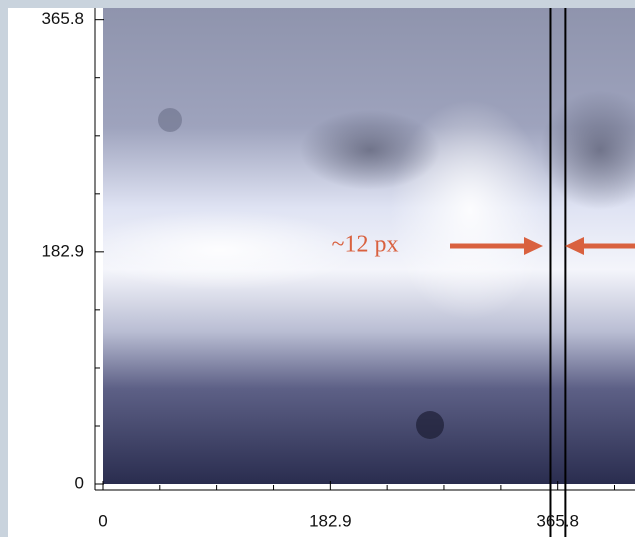 The image size is (635, 537). What do you see at coordinates (62, 250) in the screenshot?
I see `y-tick-label: 182.9` at bounding box center [62, 250].